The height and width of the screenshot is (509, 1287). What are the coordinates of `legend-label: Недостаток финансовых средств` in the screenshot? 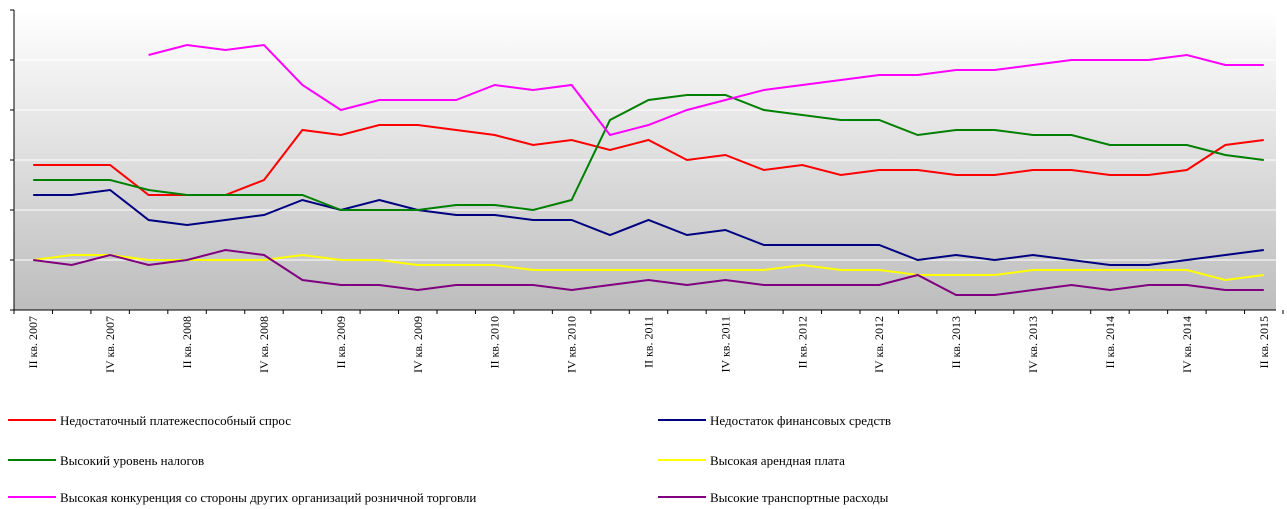 It's located at (800, 420).